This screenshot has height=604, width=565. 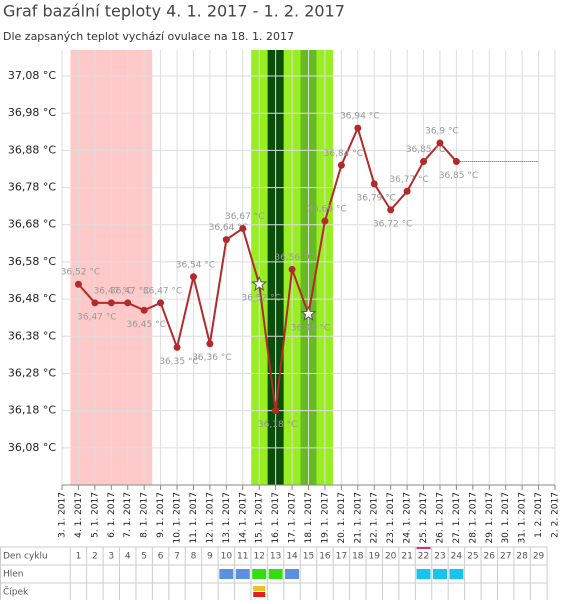 What do you see at coordinates (242, 557) in the screenshot?
I see `cycle-day: 11` at bounding box center [242, 557].